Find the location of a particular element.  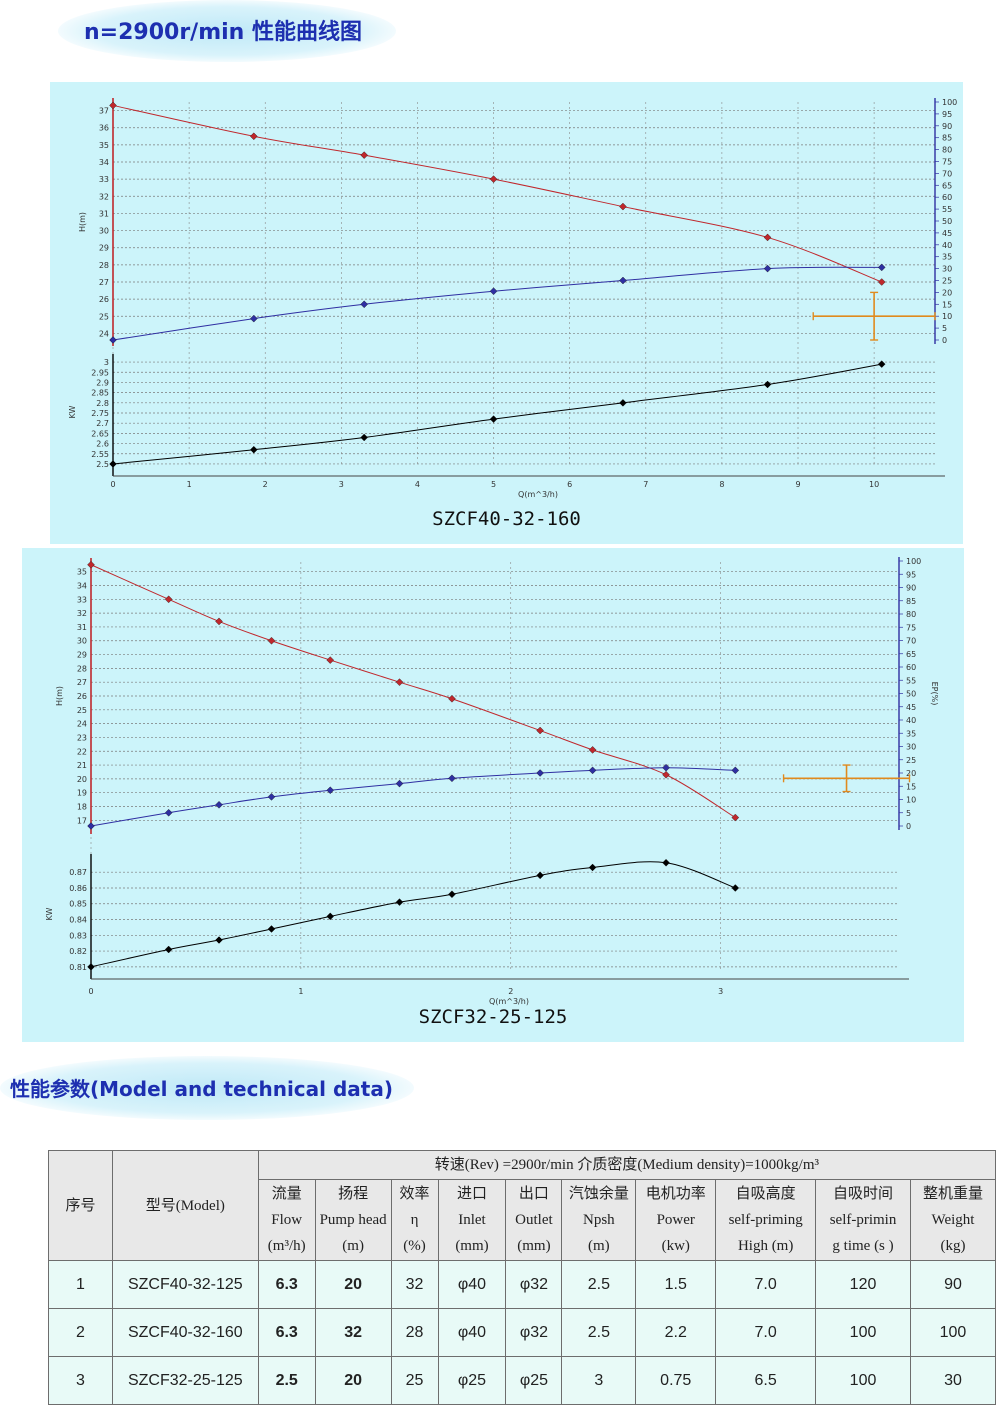

table-cell: 28 is located at coordinates (414, 1332).